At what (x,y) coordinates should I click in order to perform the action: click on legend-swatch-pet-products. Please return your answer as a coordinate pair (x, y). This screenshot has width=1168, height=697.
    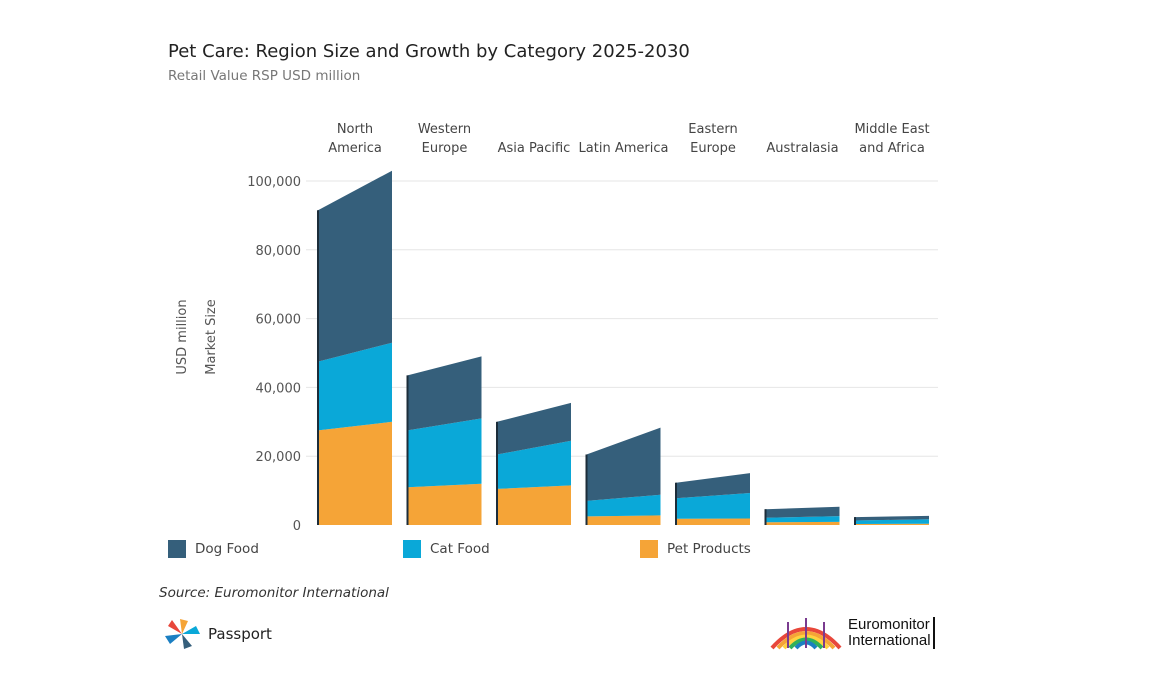
    Looking at the image, I should click on (649, 549).